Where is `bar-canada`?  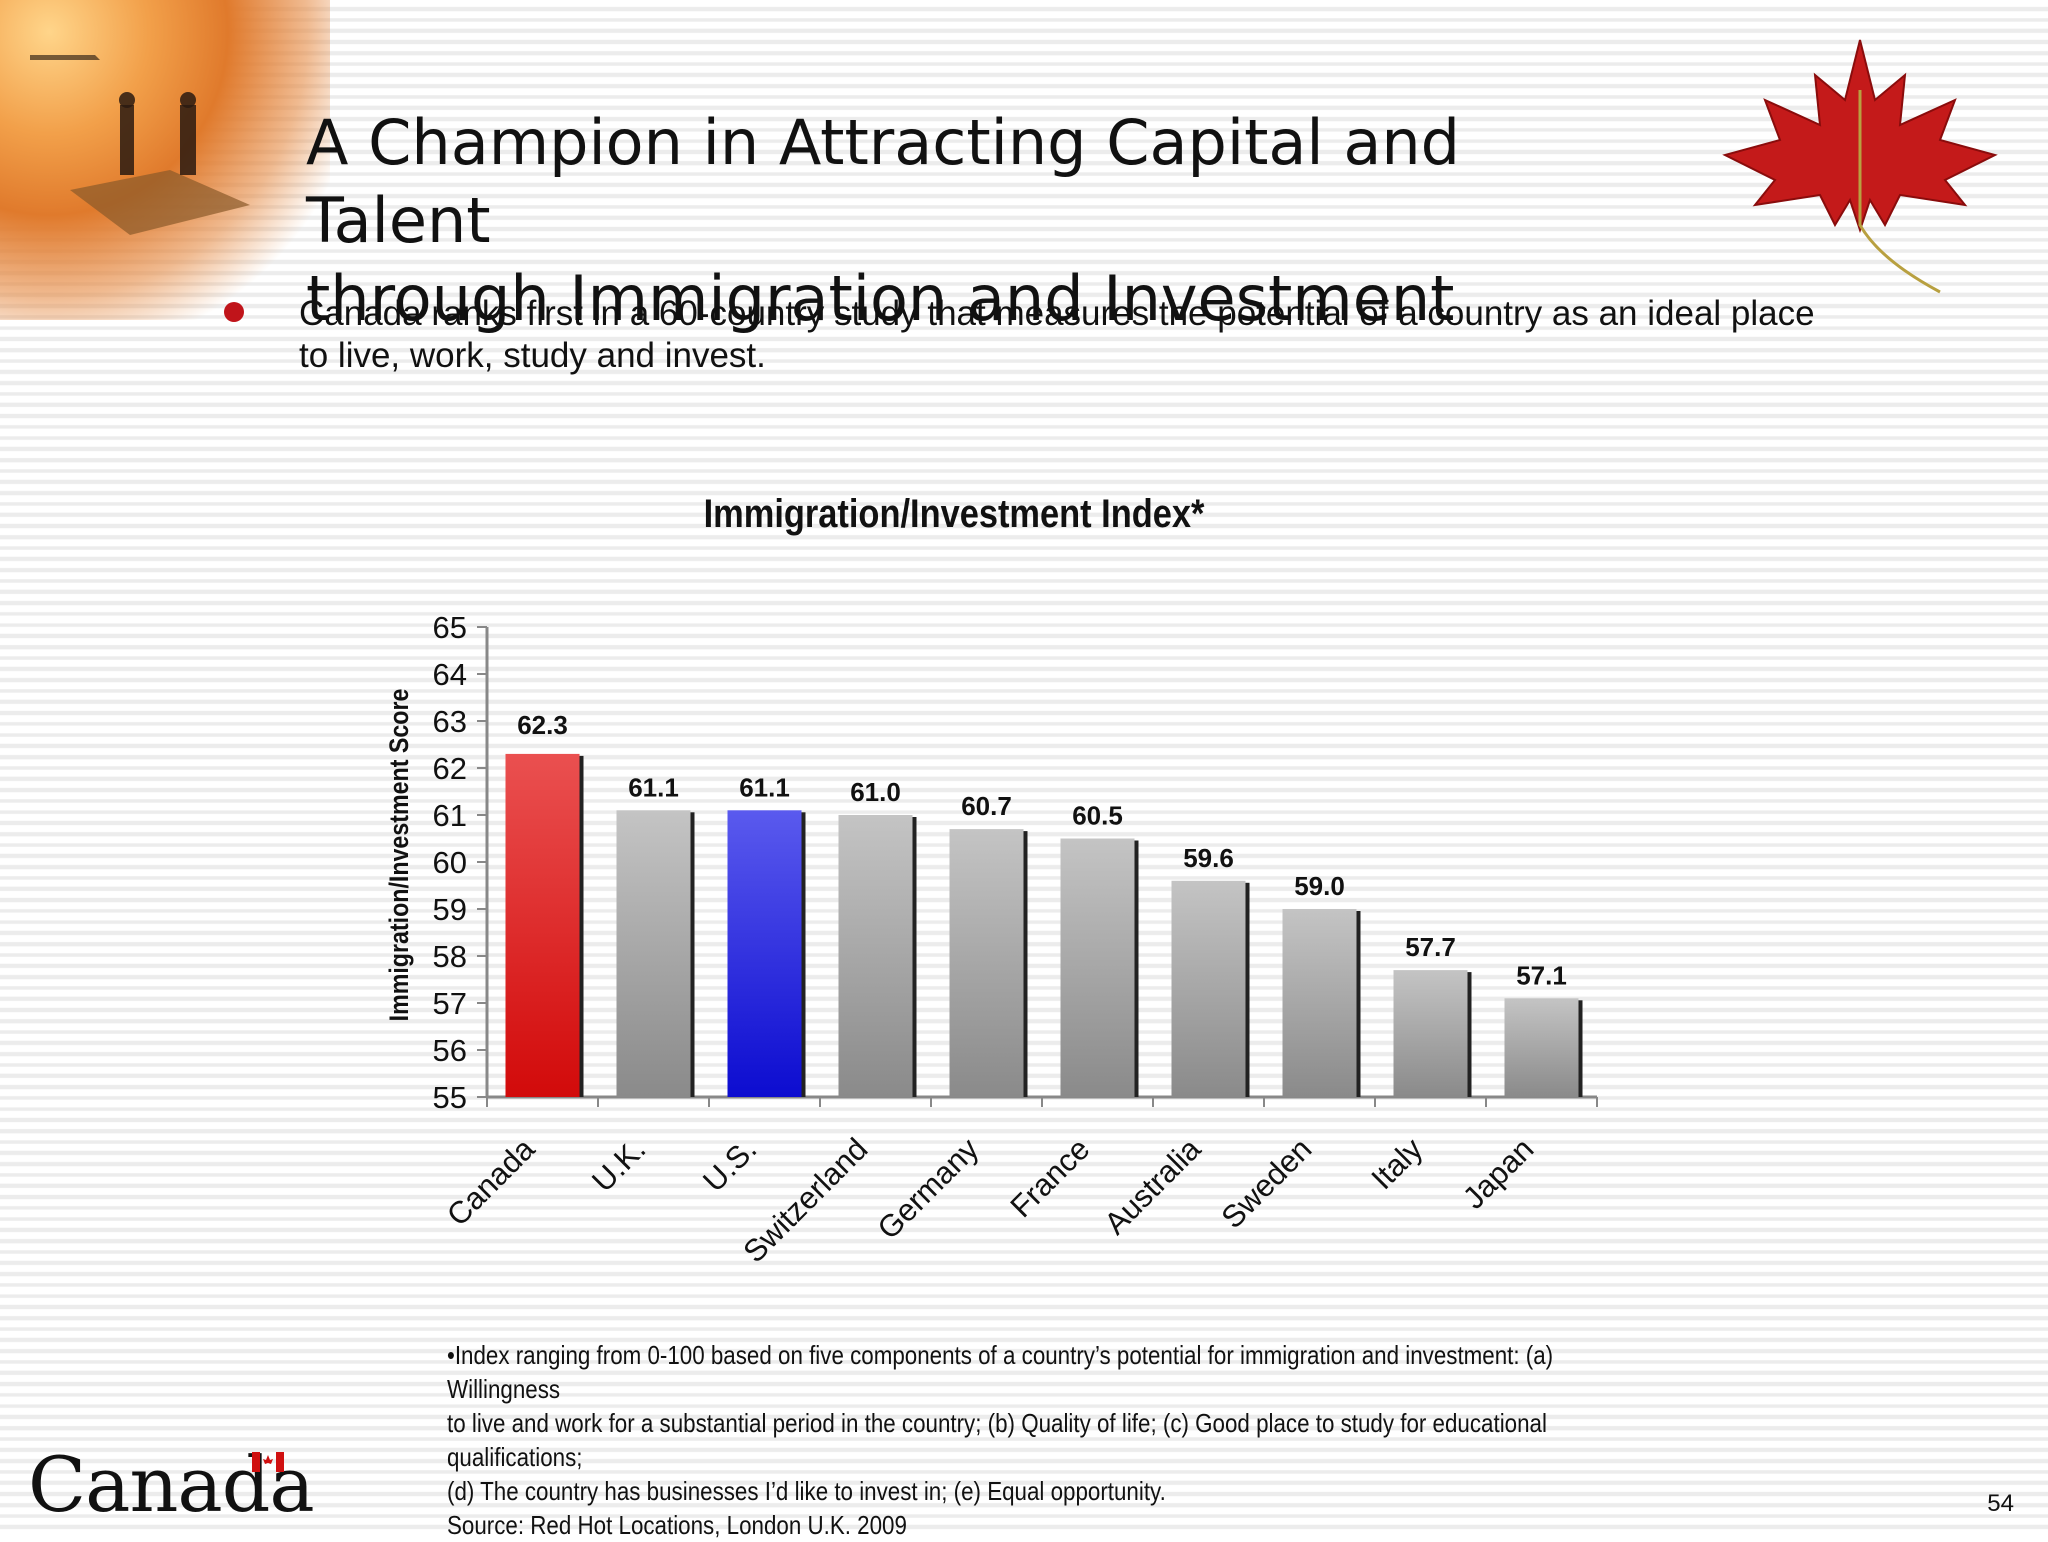 bar-canada is located at coordinates (542, 925).